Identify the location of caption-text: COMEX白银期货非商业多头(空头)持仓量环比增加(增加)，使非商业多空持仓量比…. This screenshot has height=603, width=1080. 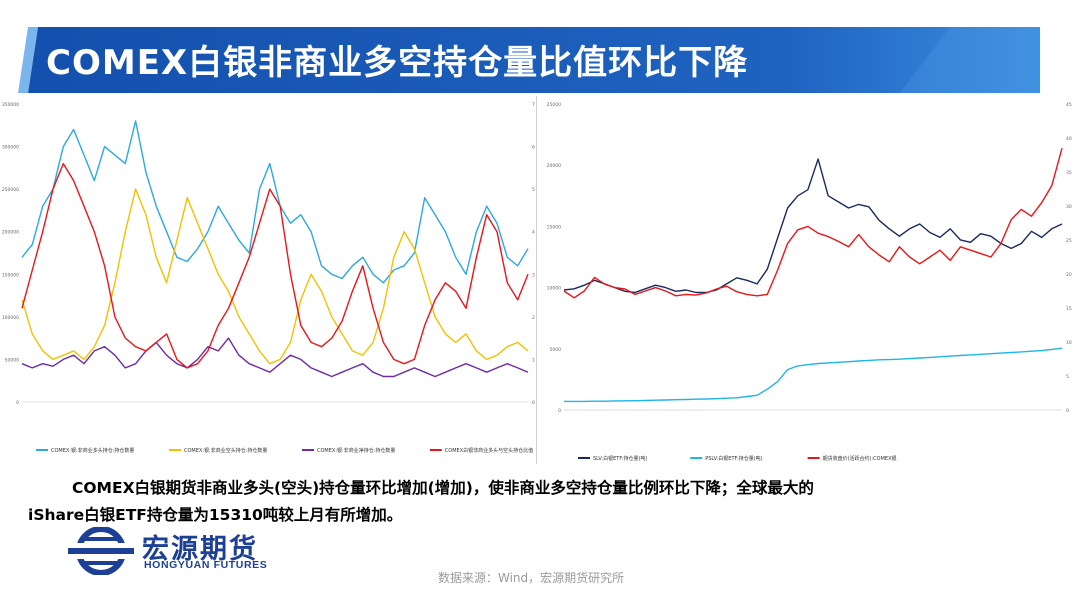
(543, 502).